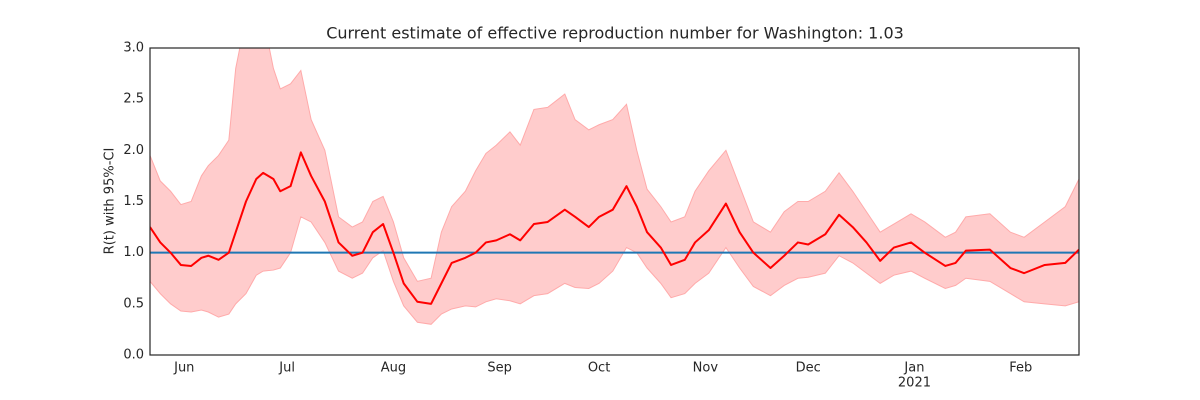  Describe the element at coordinates (1020, 368) in the screenshot. I see `x-tick-label: Feb` at that location.